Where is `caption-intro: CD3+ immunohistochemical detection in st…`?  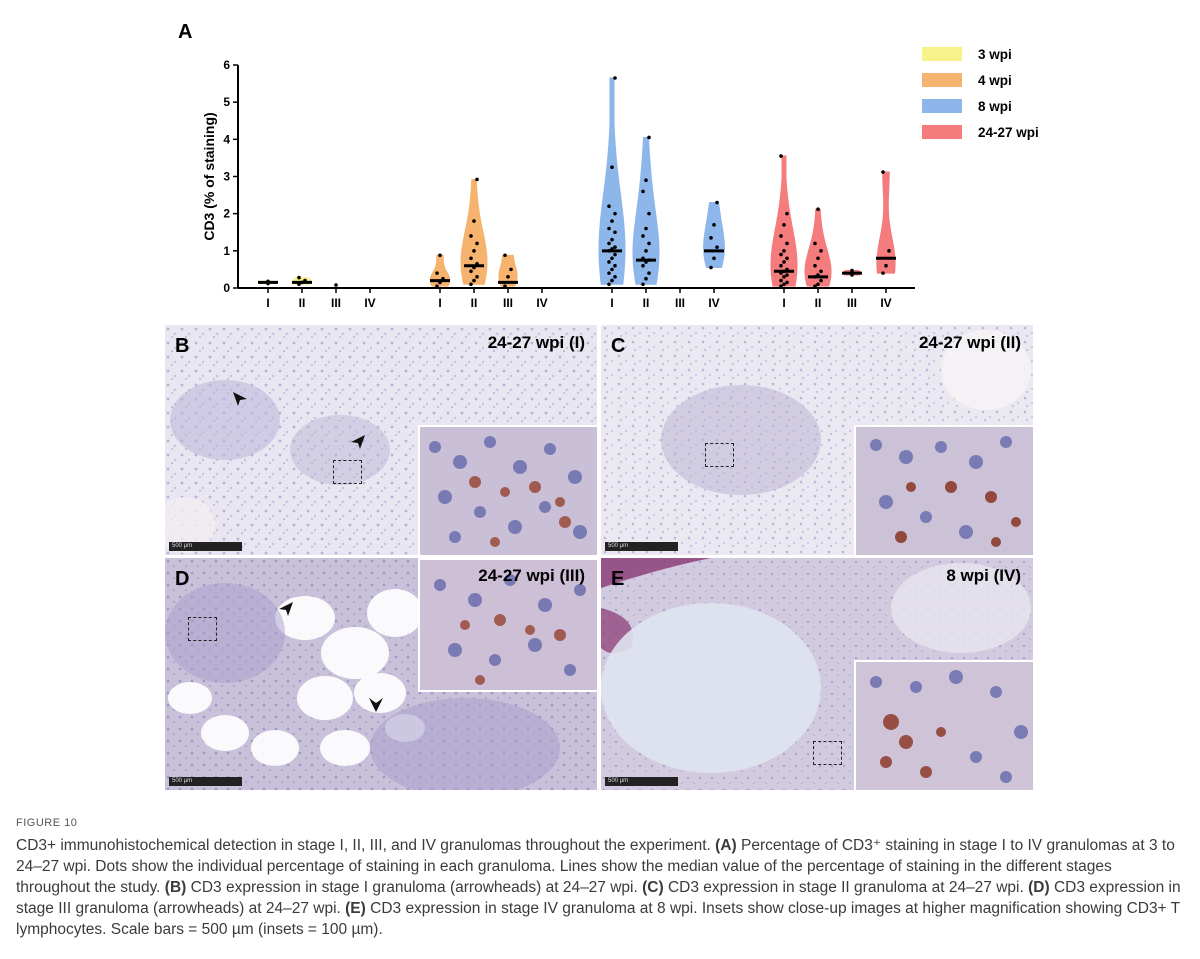
caption-intro: CD3+ immunohistochemical detection in st… is located at coordinates (363, 845).